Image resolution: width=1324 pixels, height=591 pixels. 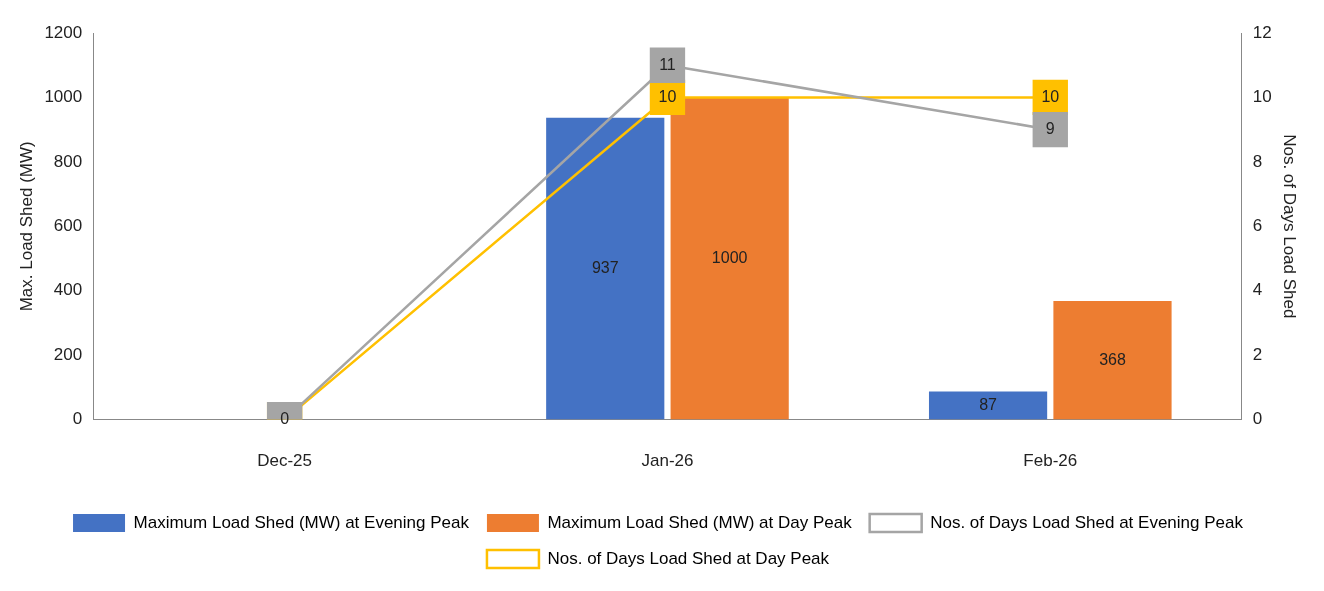 What do you see at coordinates (1262, 97) in the screenshot?
I see `y2-tick-label: 10` at bounding box center [1262, 97].